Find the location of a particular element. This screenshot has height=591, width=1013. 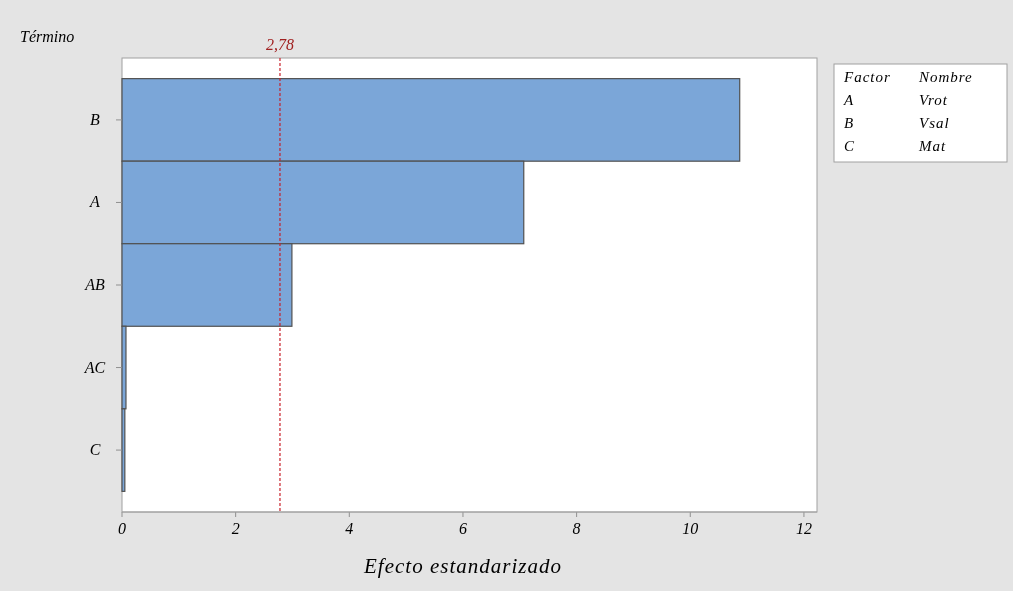

x-tick-label: 8 is located at coordinates (576, 528).